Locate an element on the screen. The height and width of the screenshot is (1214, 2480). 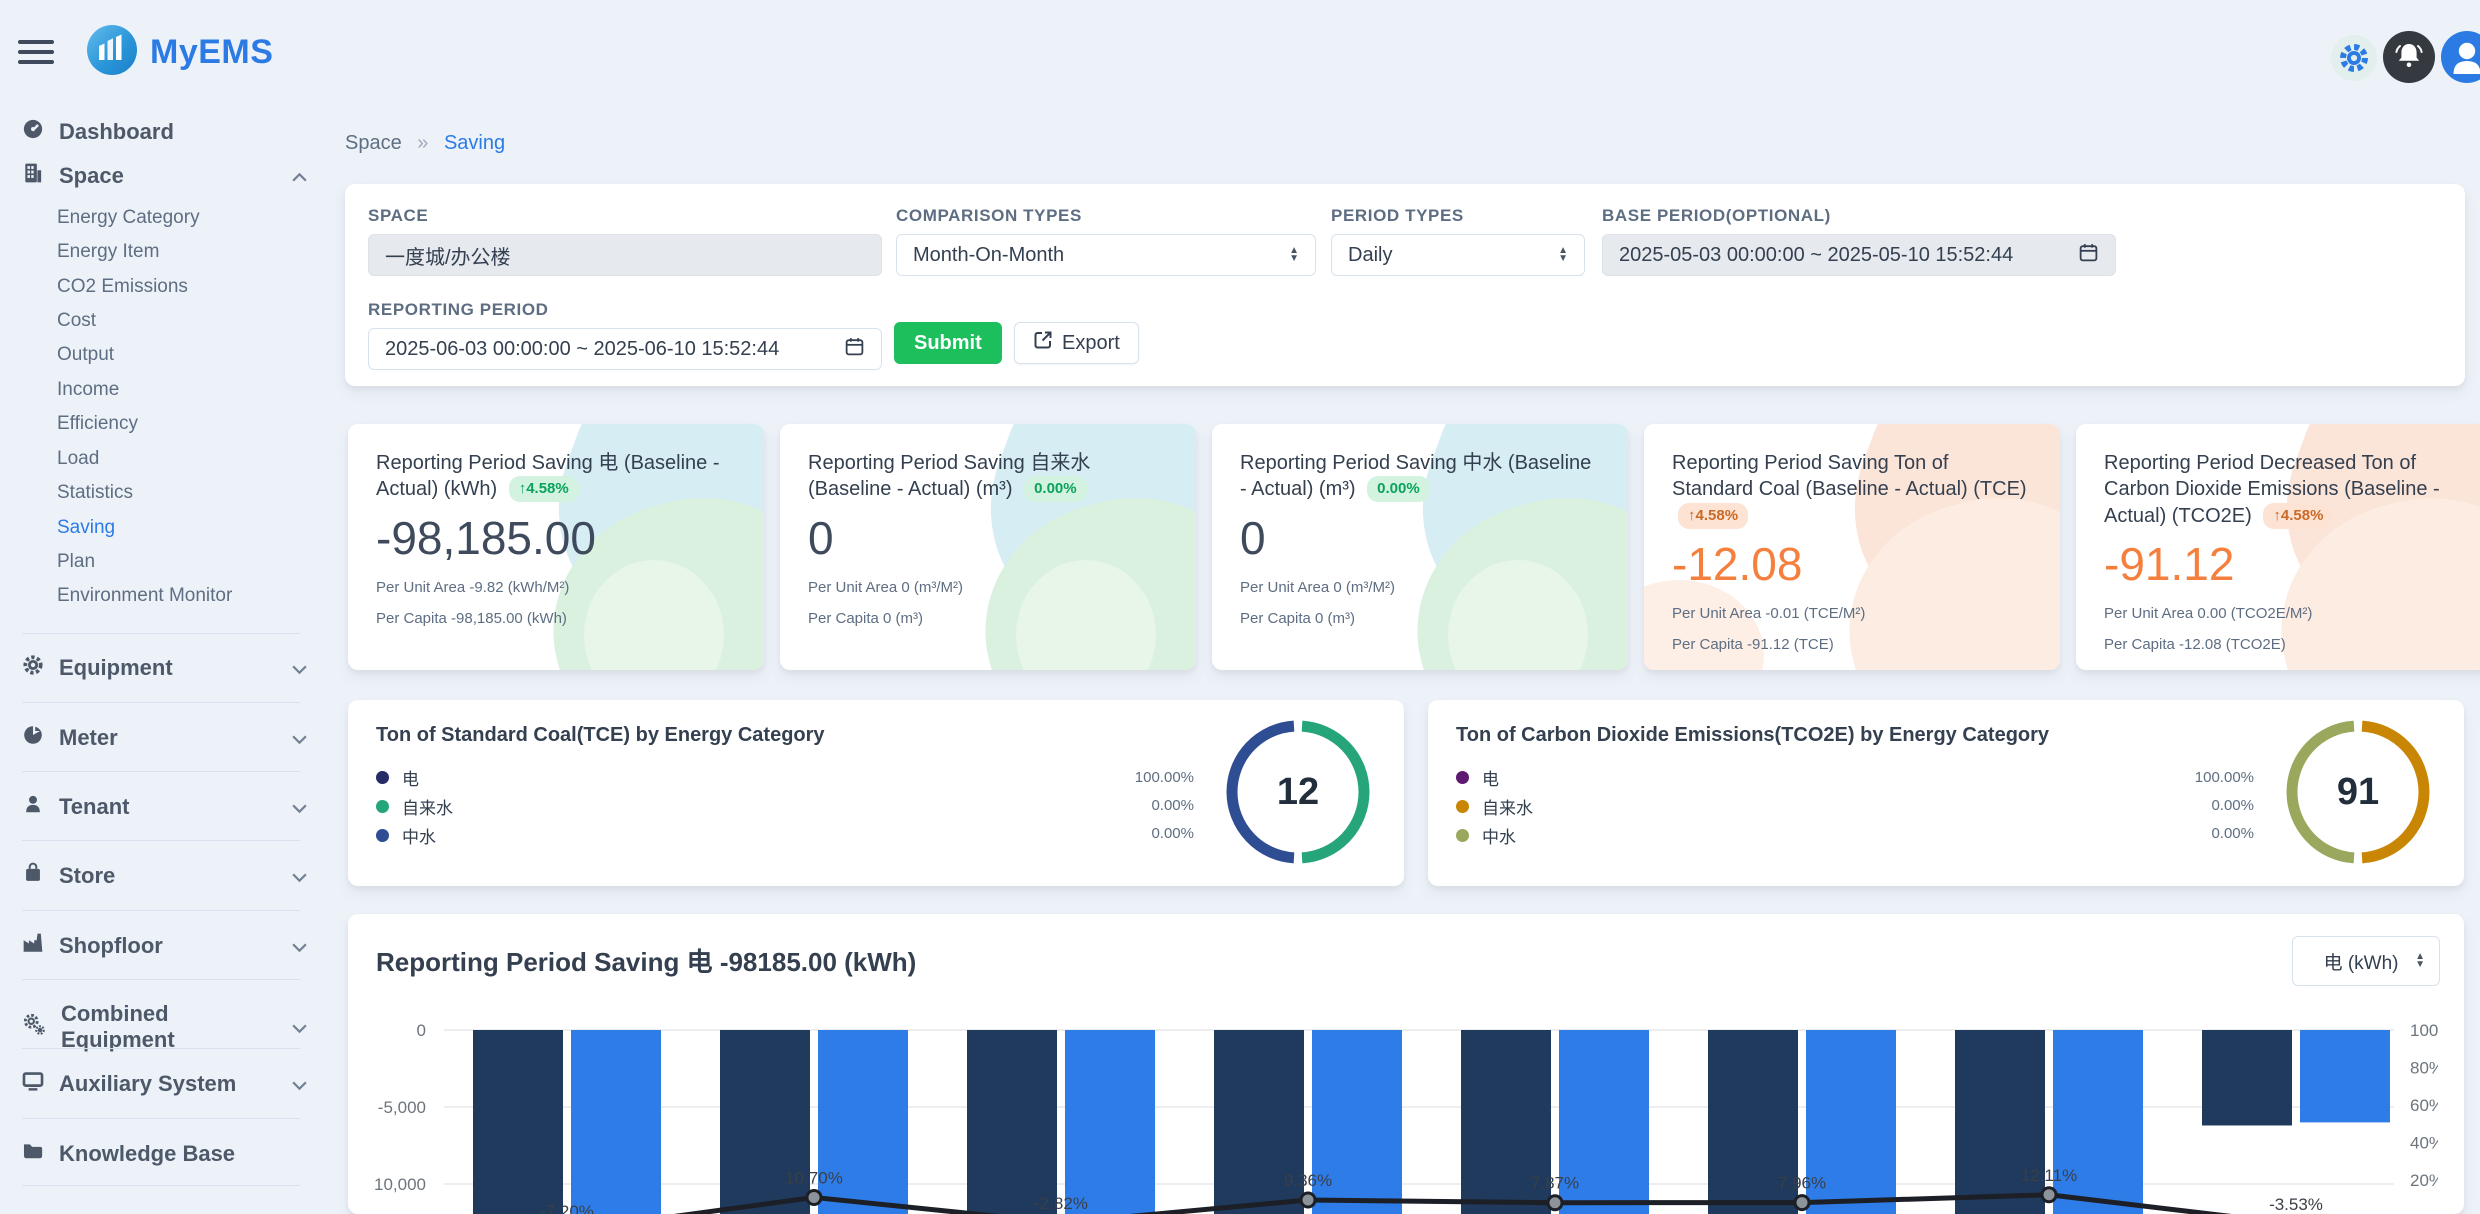
factory-icon is located at coordinates (33, 946).